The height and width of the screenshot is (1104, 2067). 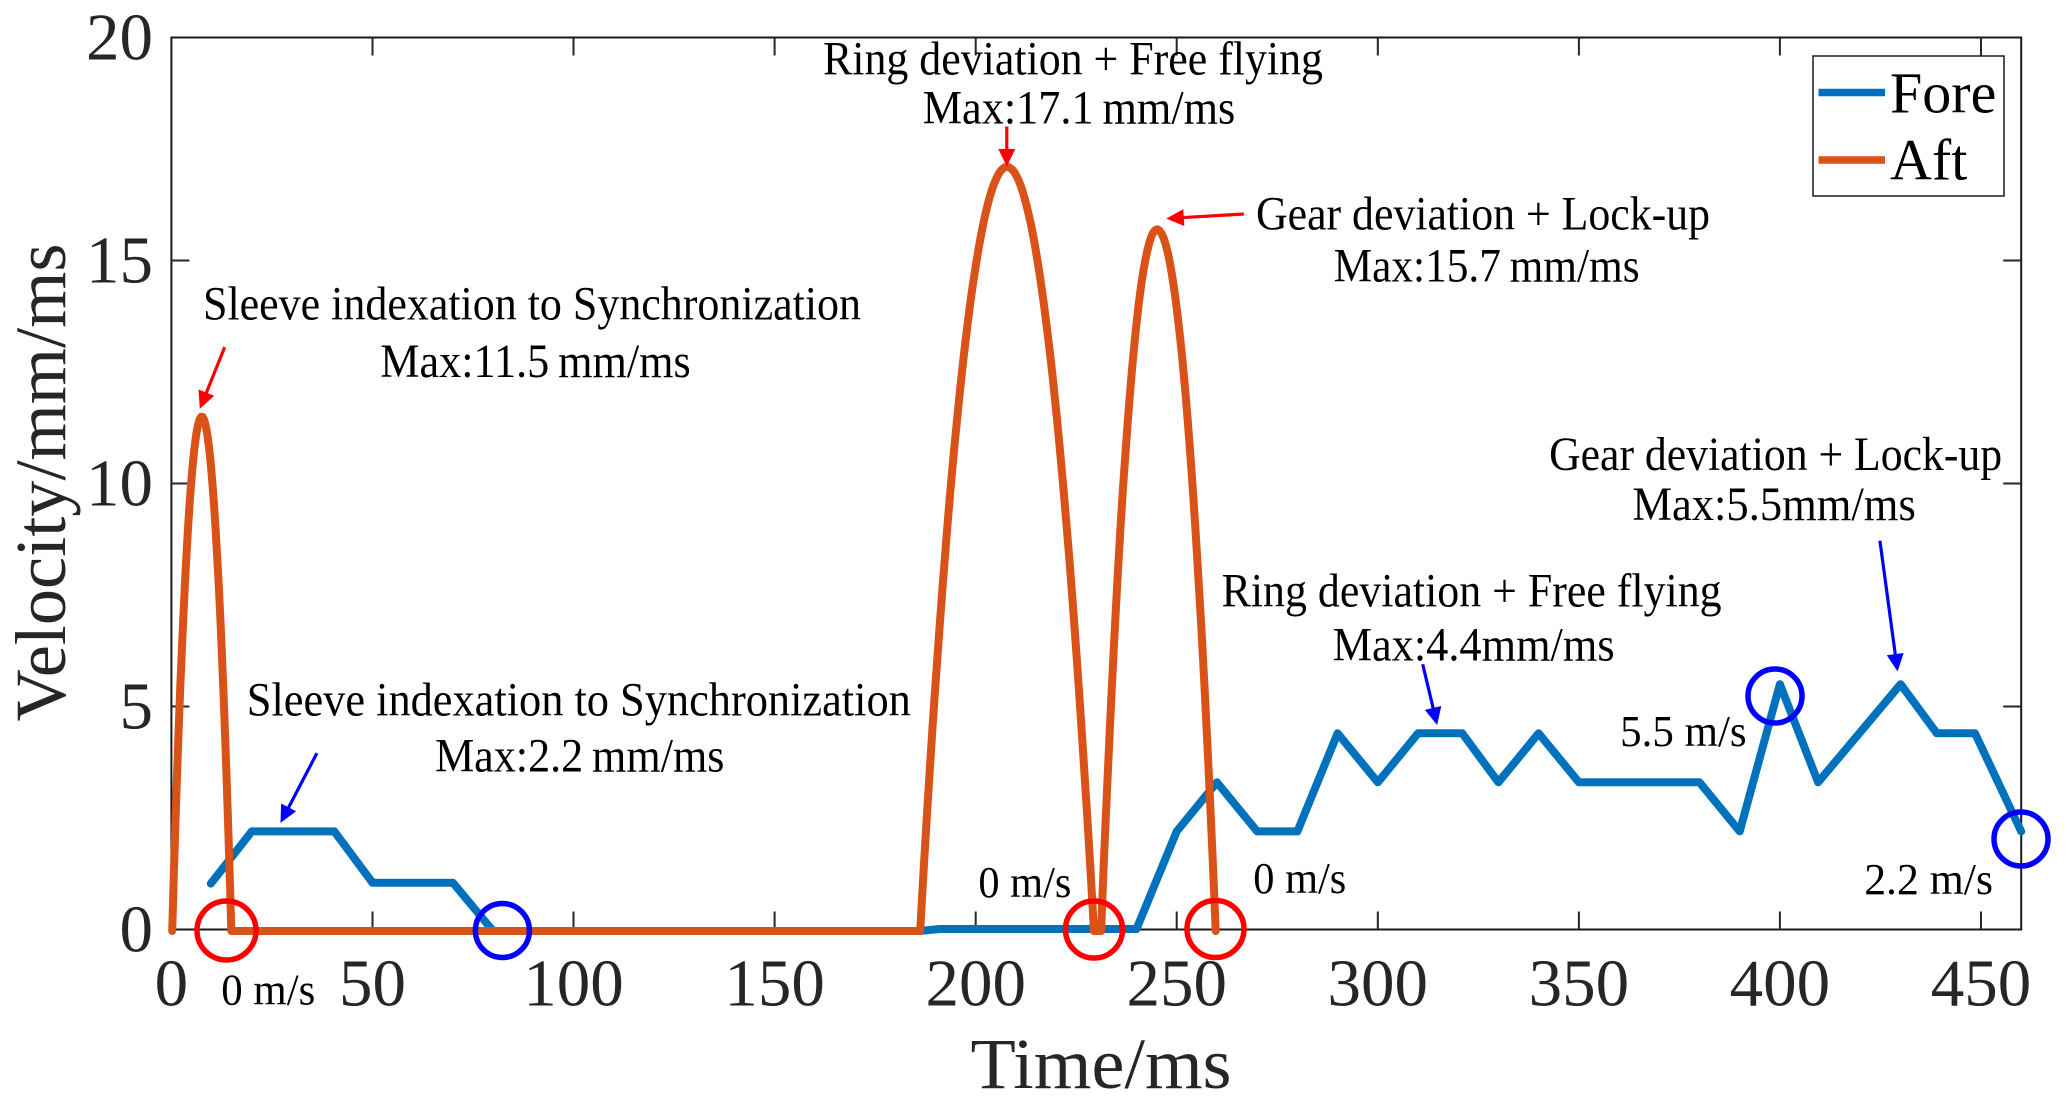 What do you see at coordinates (1079, 108) in the screenshot?
I see `svg-text: Max:17.1 mm/ms` at bounding box center [1079, 108].